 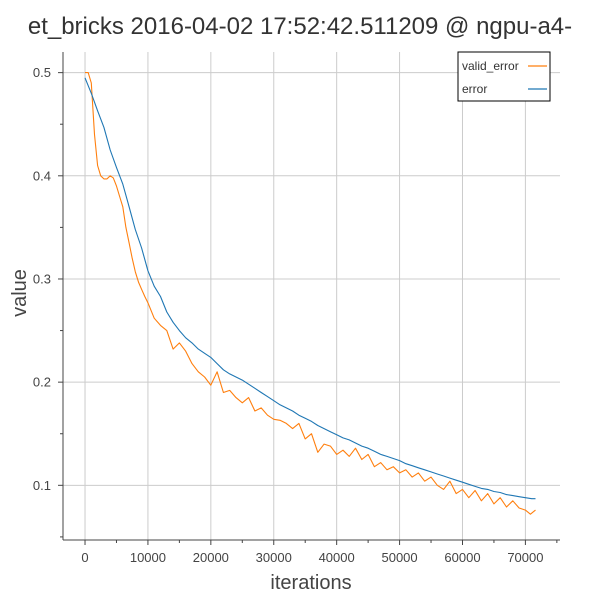 I want to click on x-tick-label: 70000, so click(x=525, y=557).